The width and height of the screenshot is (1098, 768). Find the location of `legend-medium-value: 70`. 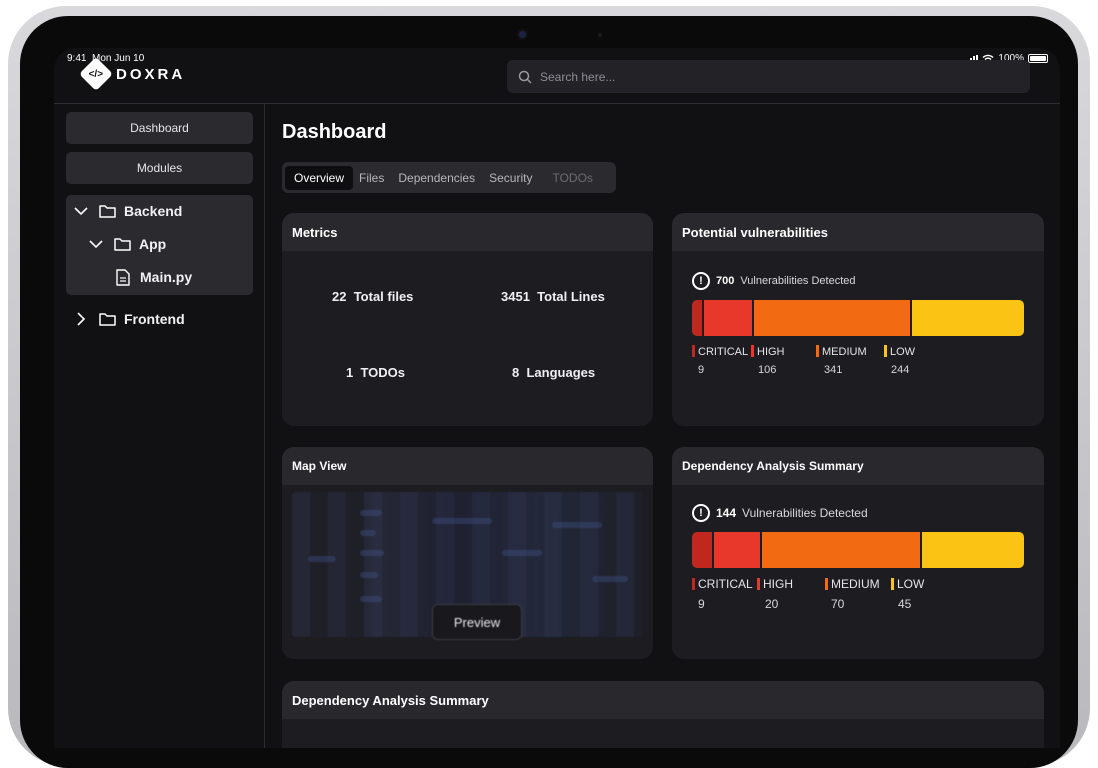

legend-medium-value: 70 is located at coordinates (838, 604).